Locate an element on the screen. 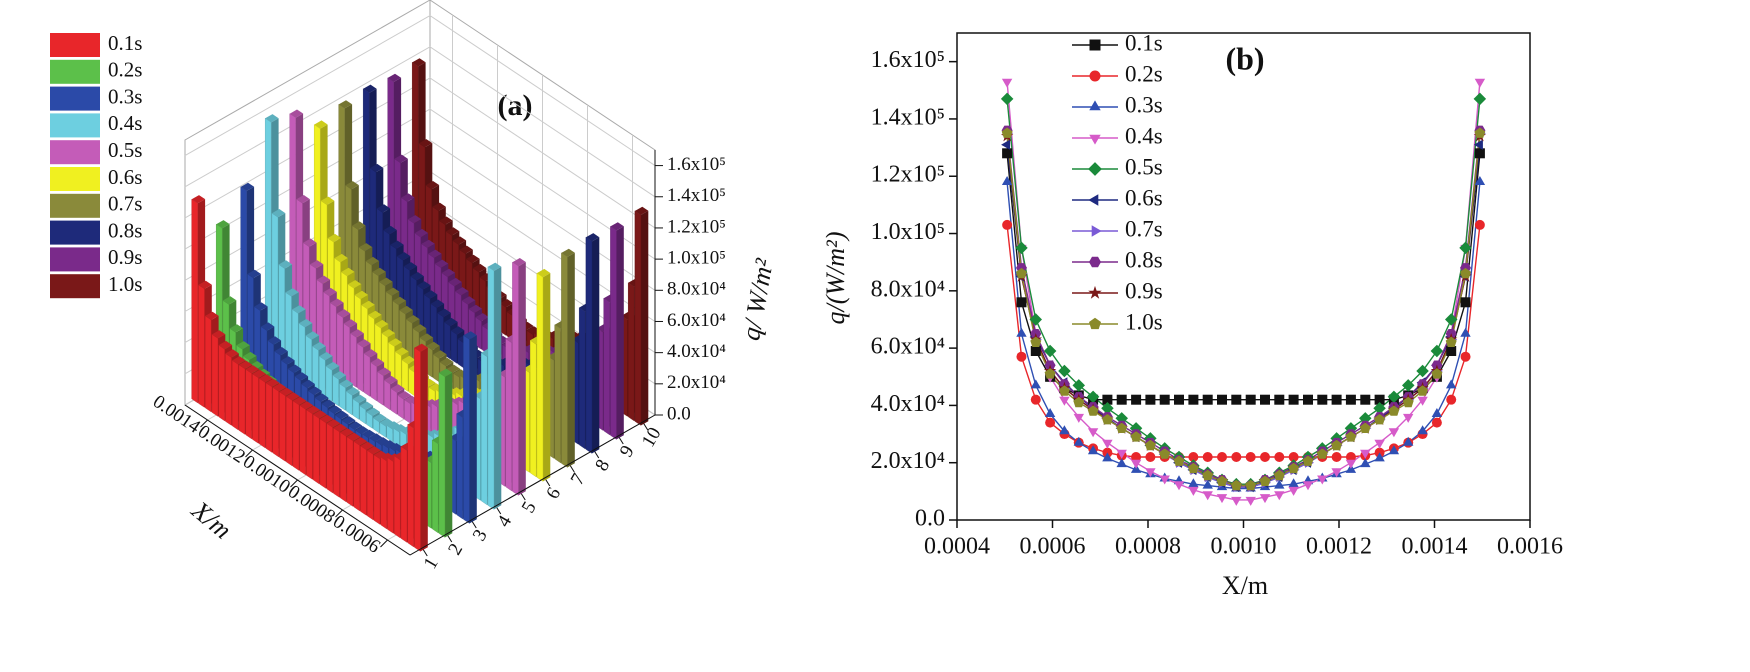 Image resolution: width=1750 pixels, height=672 pixels. y-tick-label: 2 is located at coordinates (455, 549).